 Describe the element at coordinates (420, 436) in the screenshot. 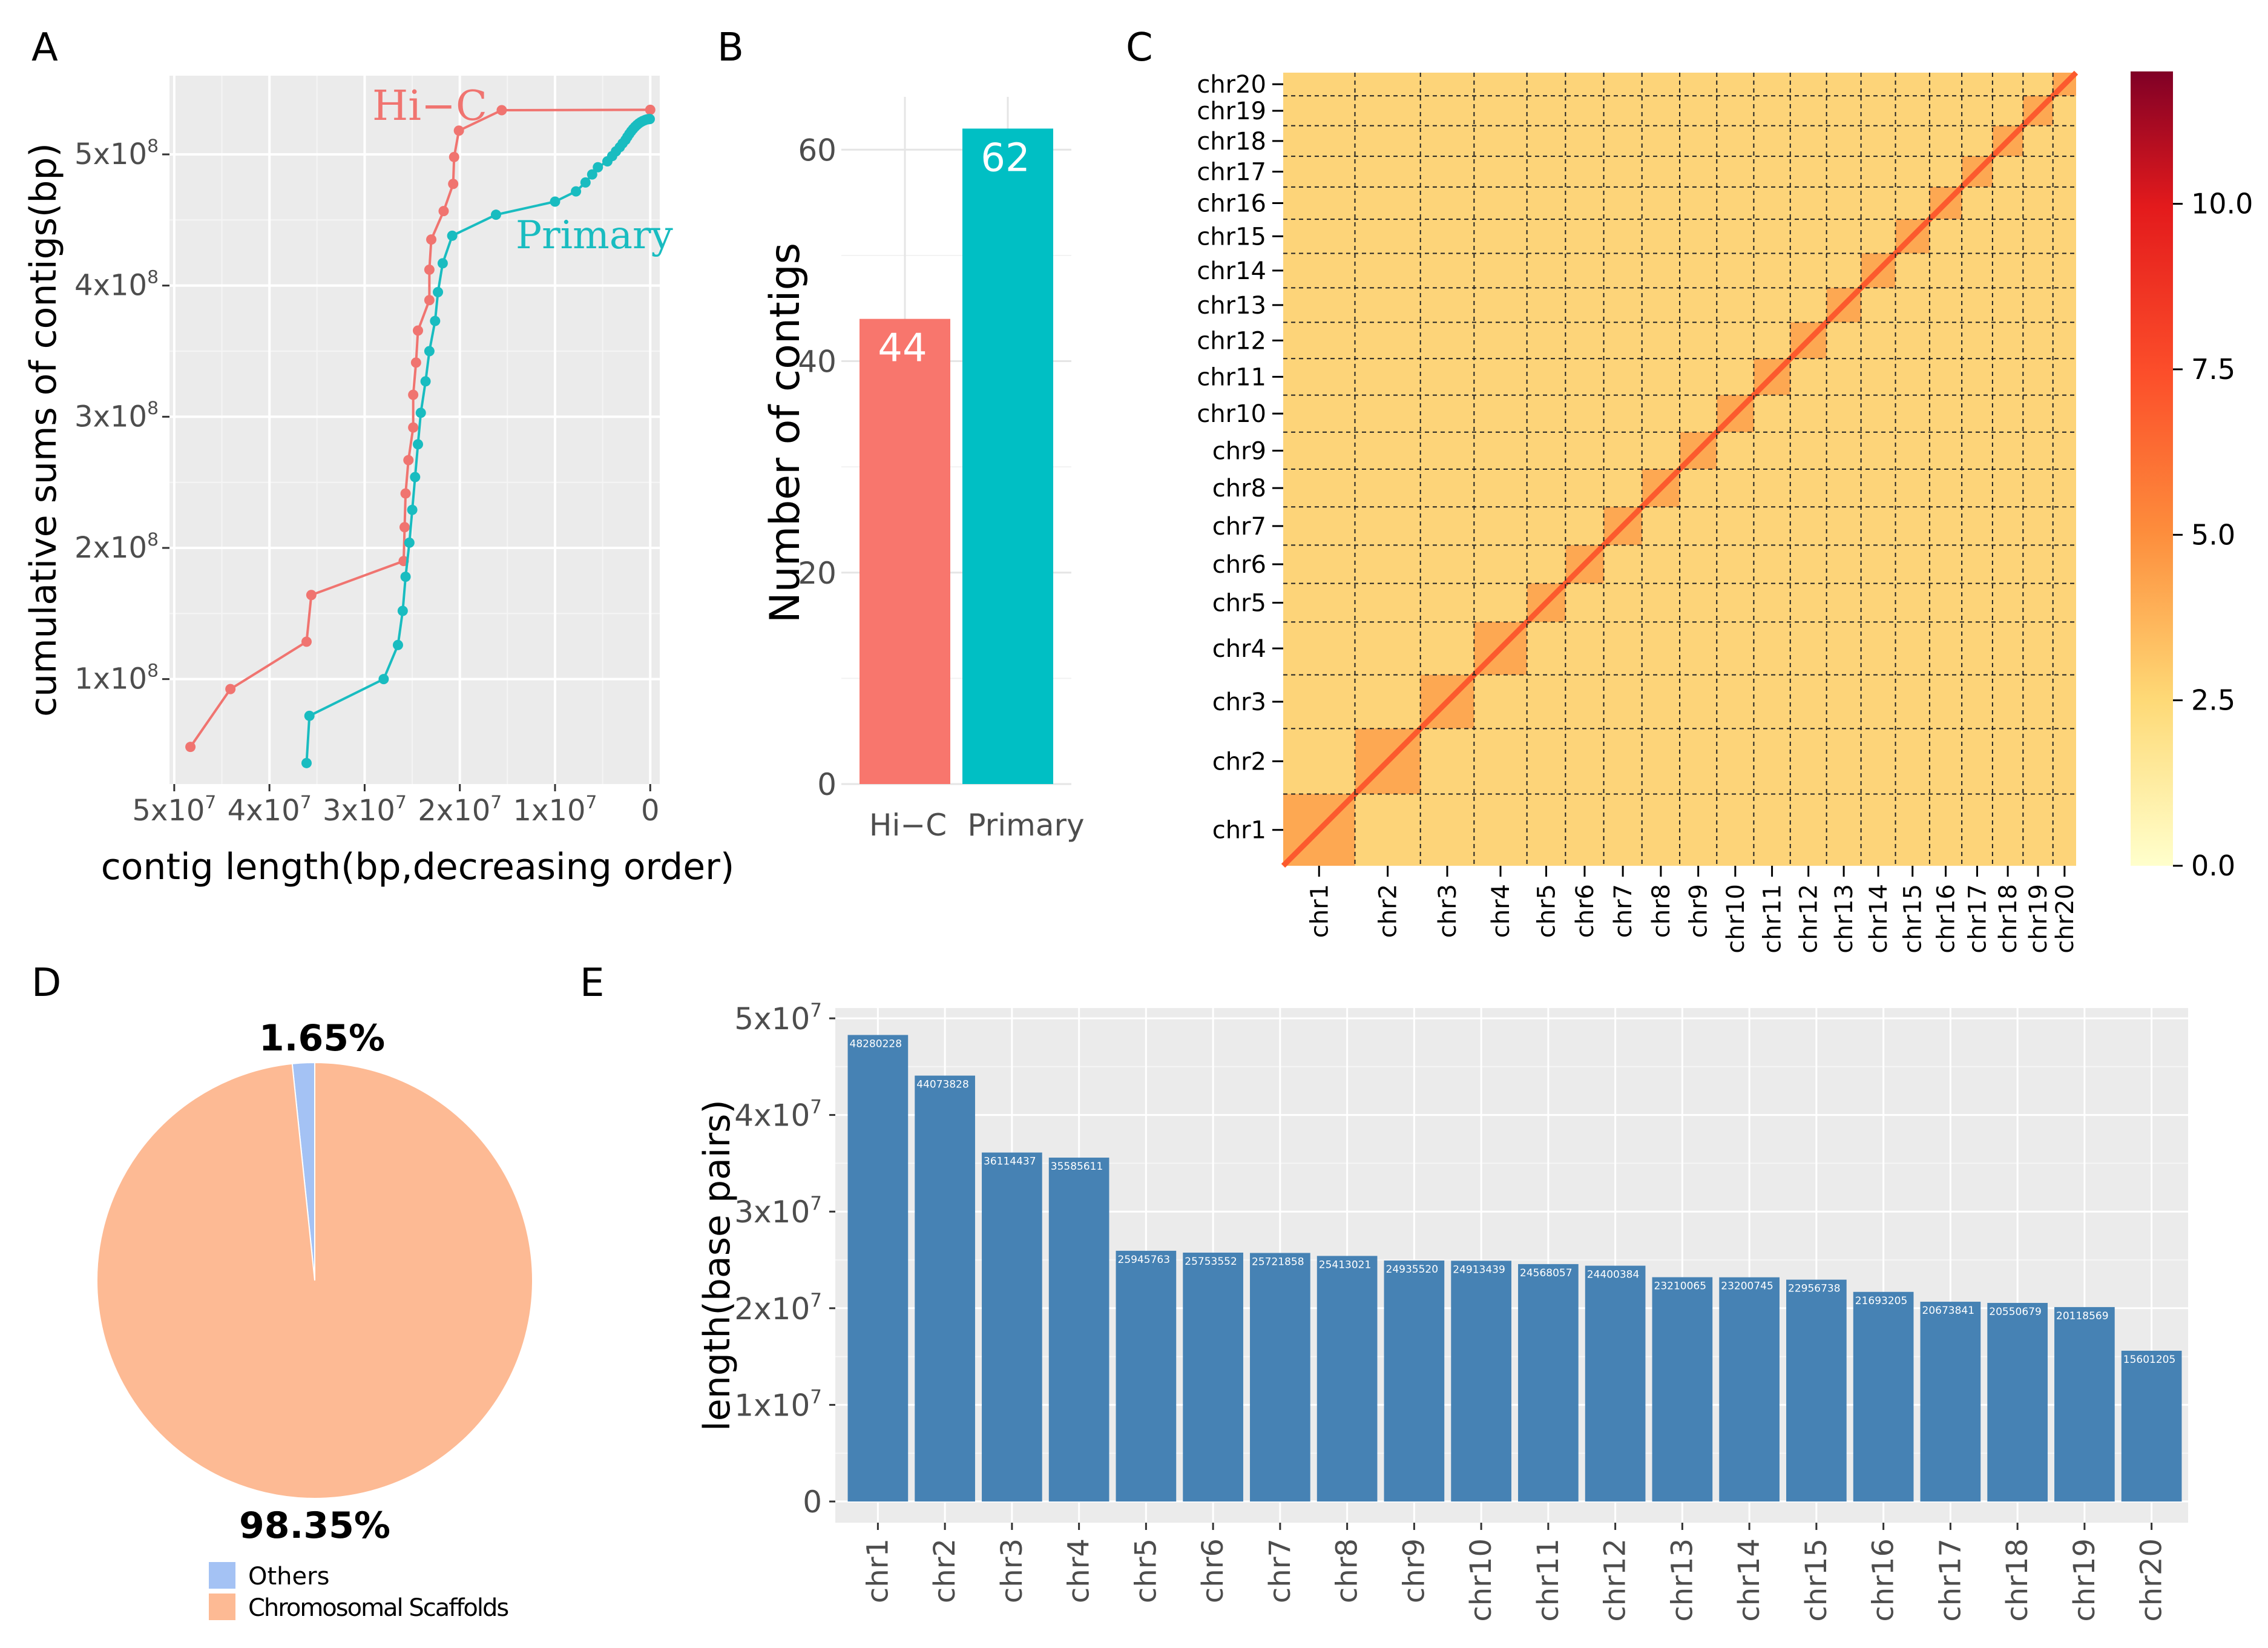

I see `panel-a-series` at that location.